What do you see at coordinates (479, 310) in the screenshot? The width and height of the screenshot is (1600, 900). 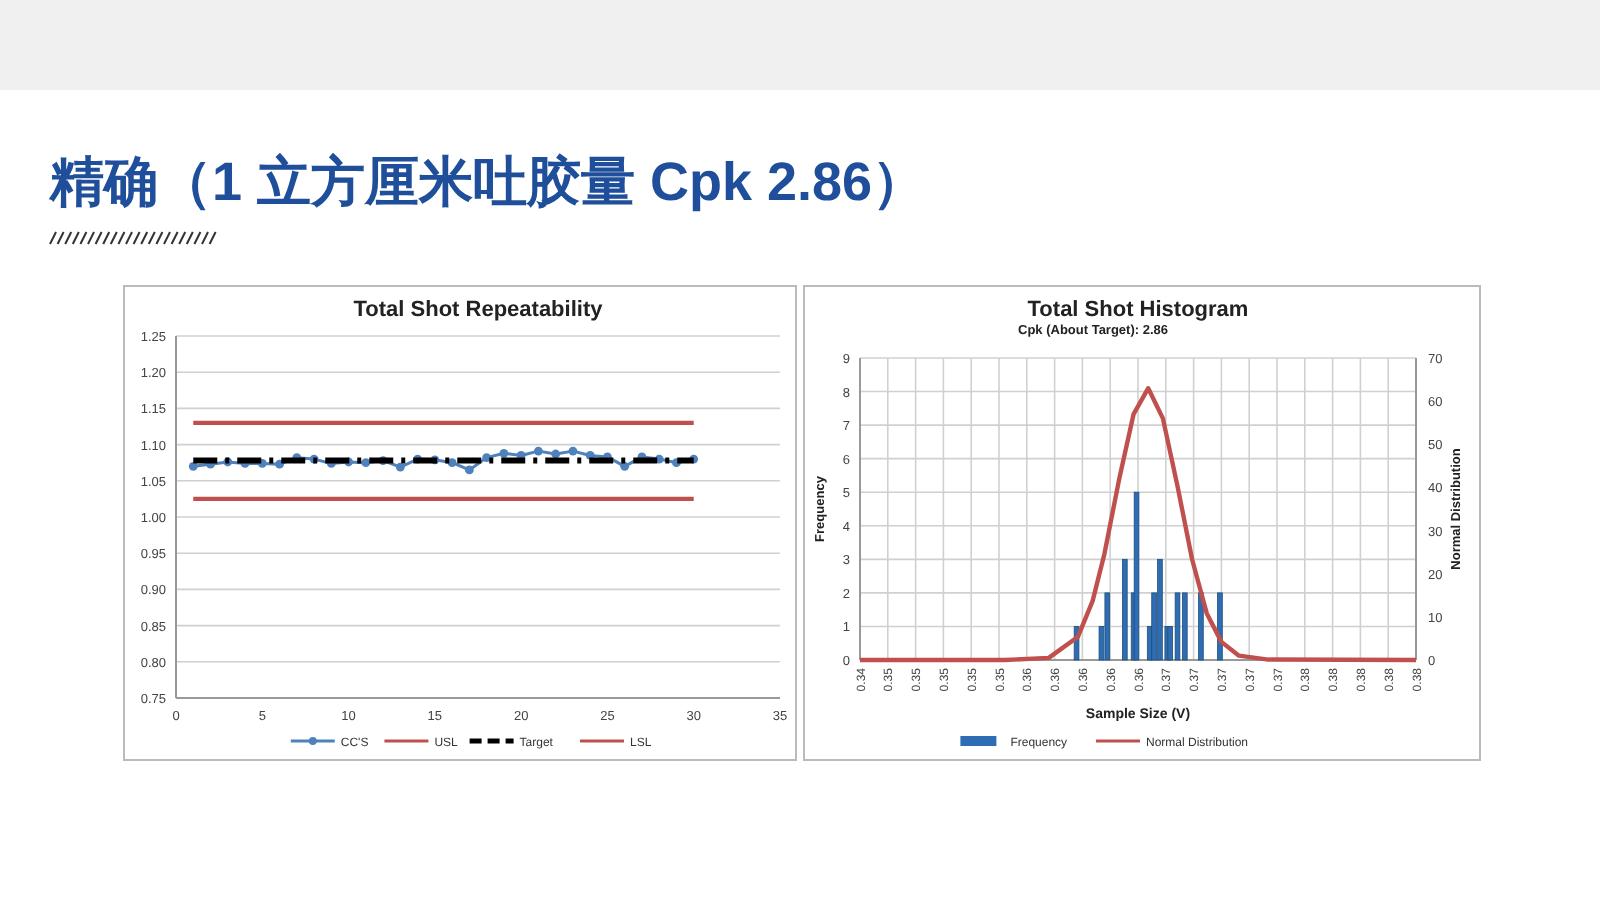 I see `chart-title: Total Shot Repeatability` at bounding box center [479, 310].